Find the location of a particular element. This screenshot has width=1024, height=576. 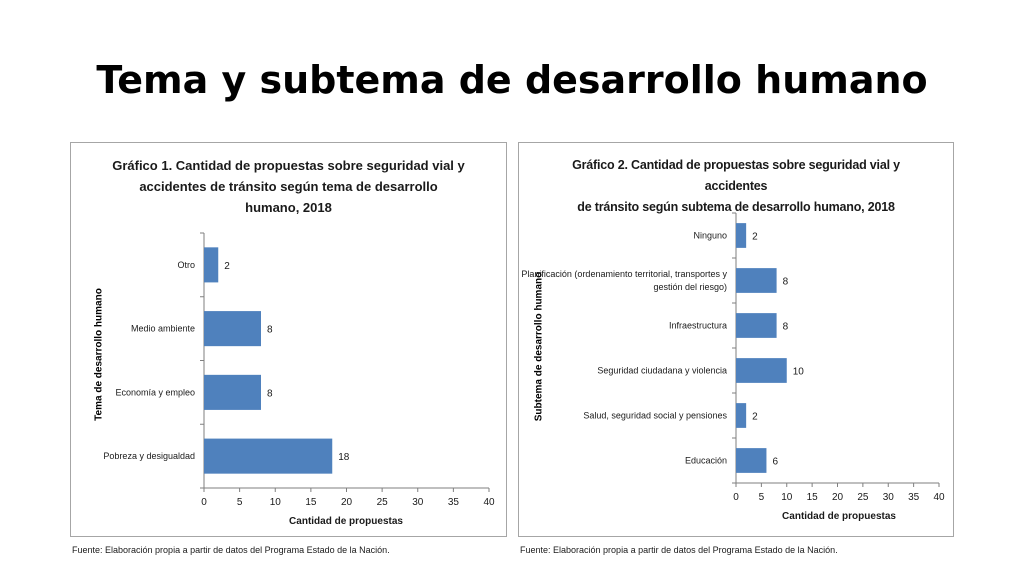

category-label: Educación is located at coordinates (706, 461).